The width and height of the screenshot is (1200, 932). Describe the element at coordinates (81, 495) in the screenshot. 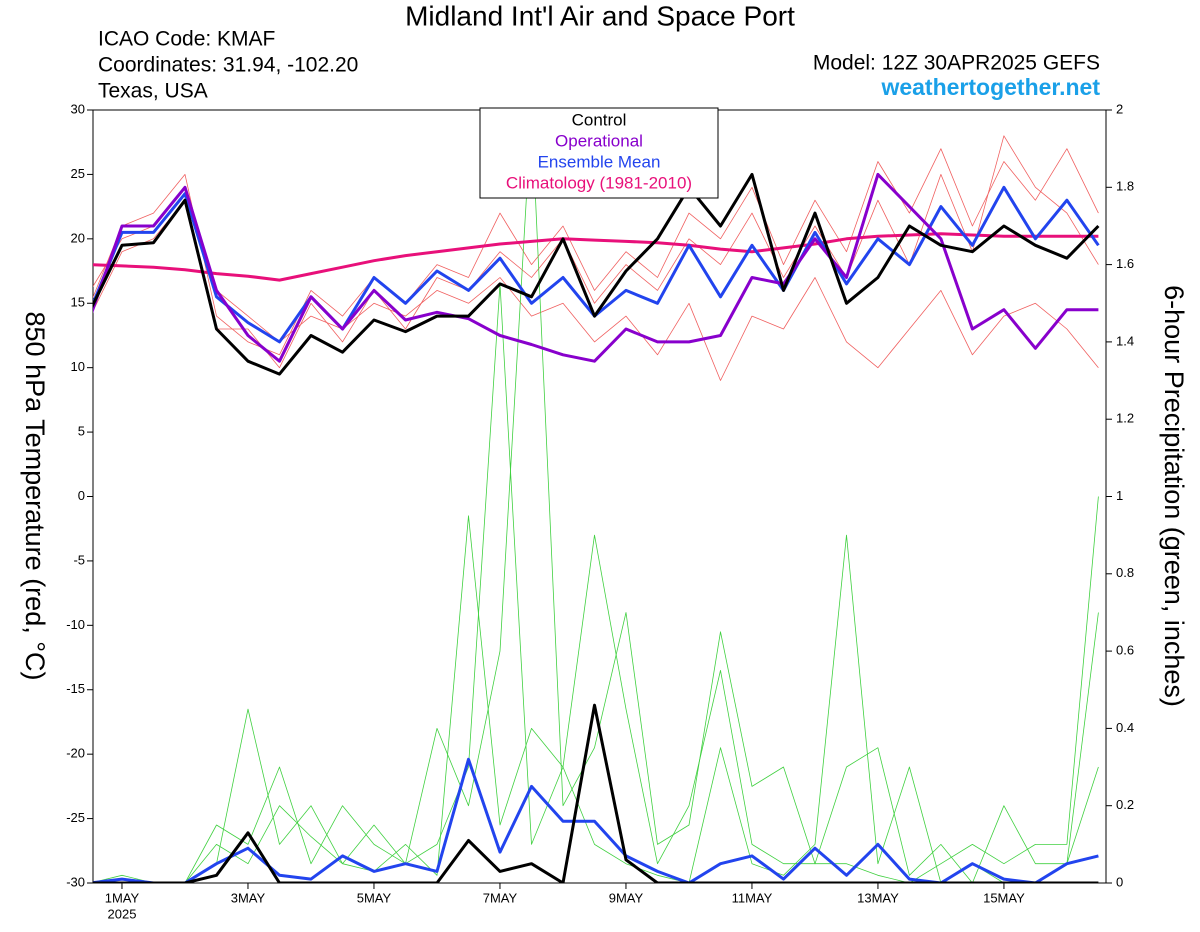

I see `y-tick-label: 0` at that location.